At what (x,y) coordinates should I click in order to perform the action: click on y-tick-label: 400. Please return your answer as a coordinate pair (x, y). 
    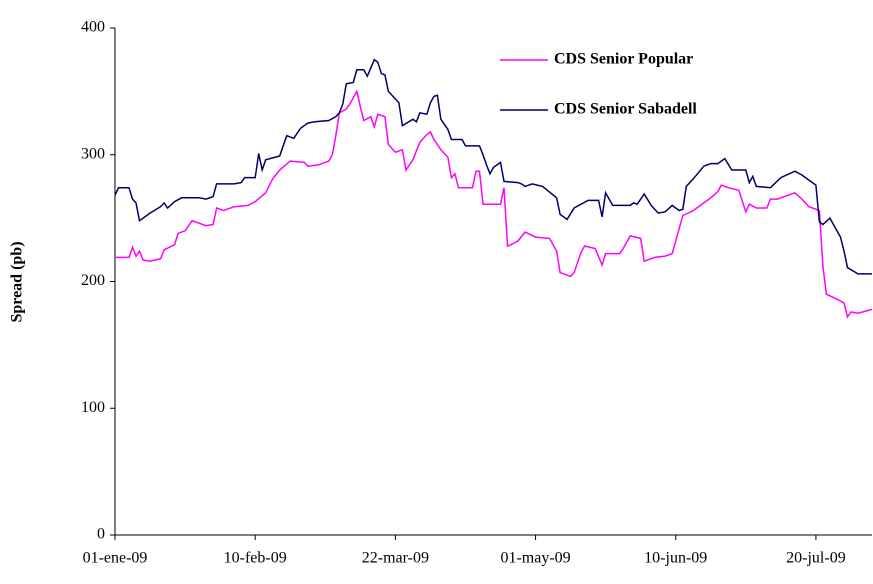
    Looking at the image, I should click on (93, 27).